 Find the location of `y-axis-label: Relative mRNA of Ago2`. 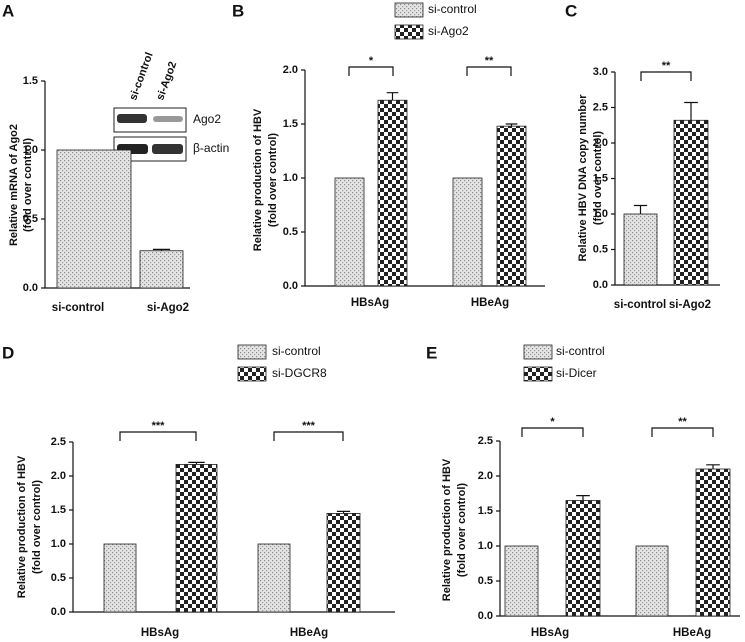

y-axis-label: Relative mRNA of Ago2 is located at coordinates (14, 185).